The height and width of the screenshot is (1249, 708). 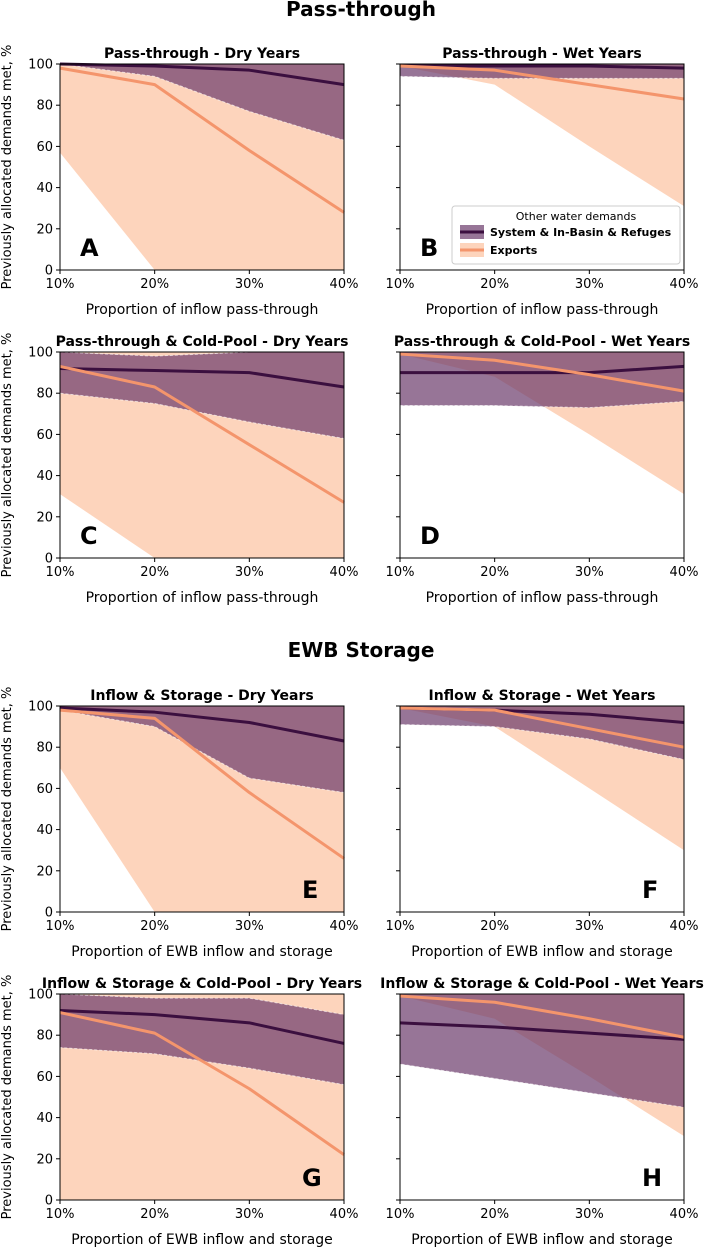 What do you see at coordinates (542, 984) in the screenshot?
I see `panel-title: Inflow & Storage & Cold-Pool - Wet Years` at bounding box center [542, 984].